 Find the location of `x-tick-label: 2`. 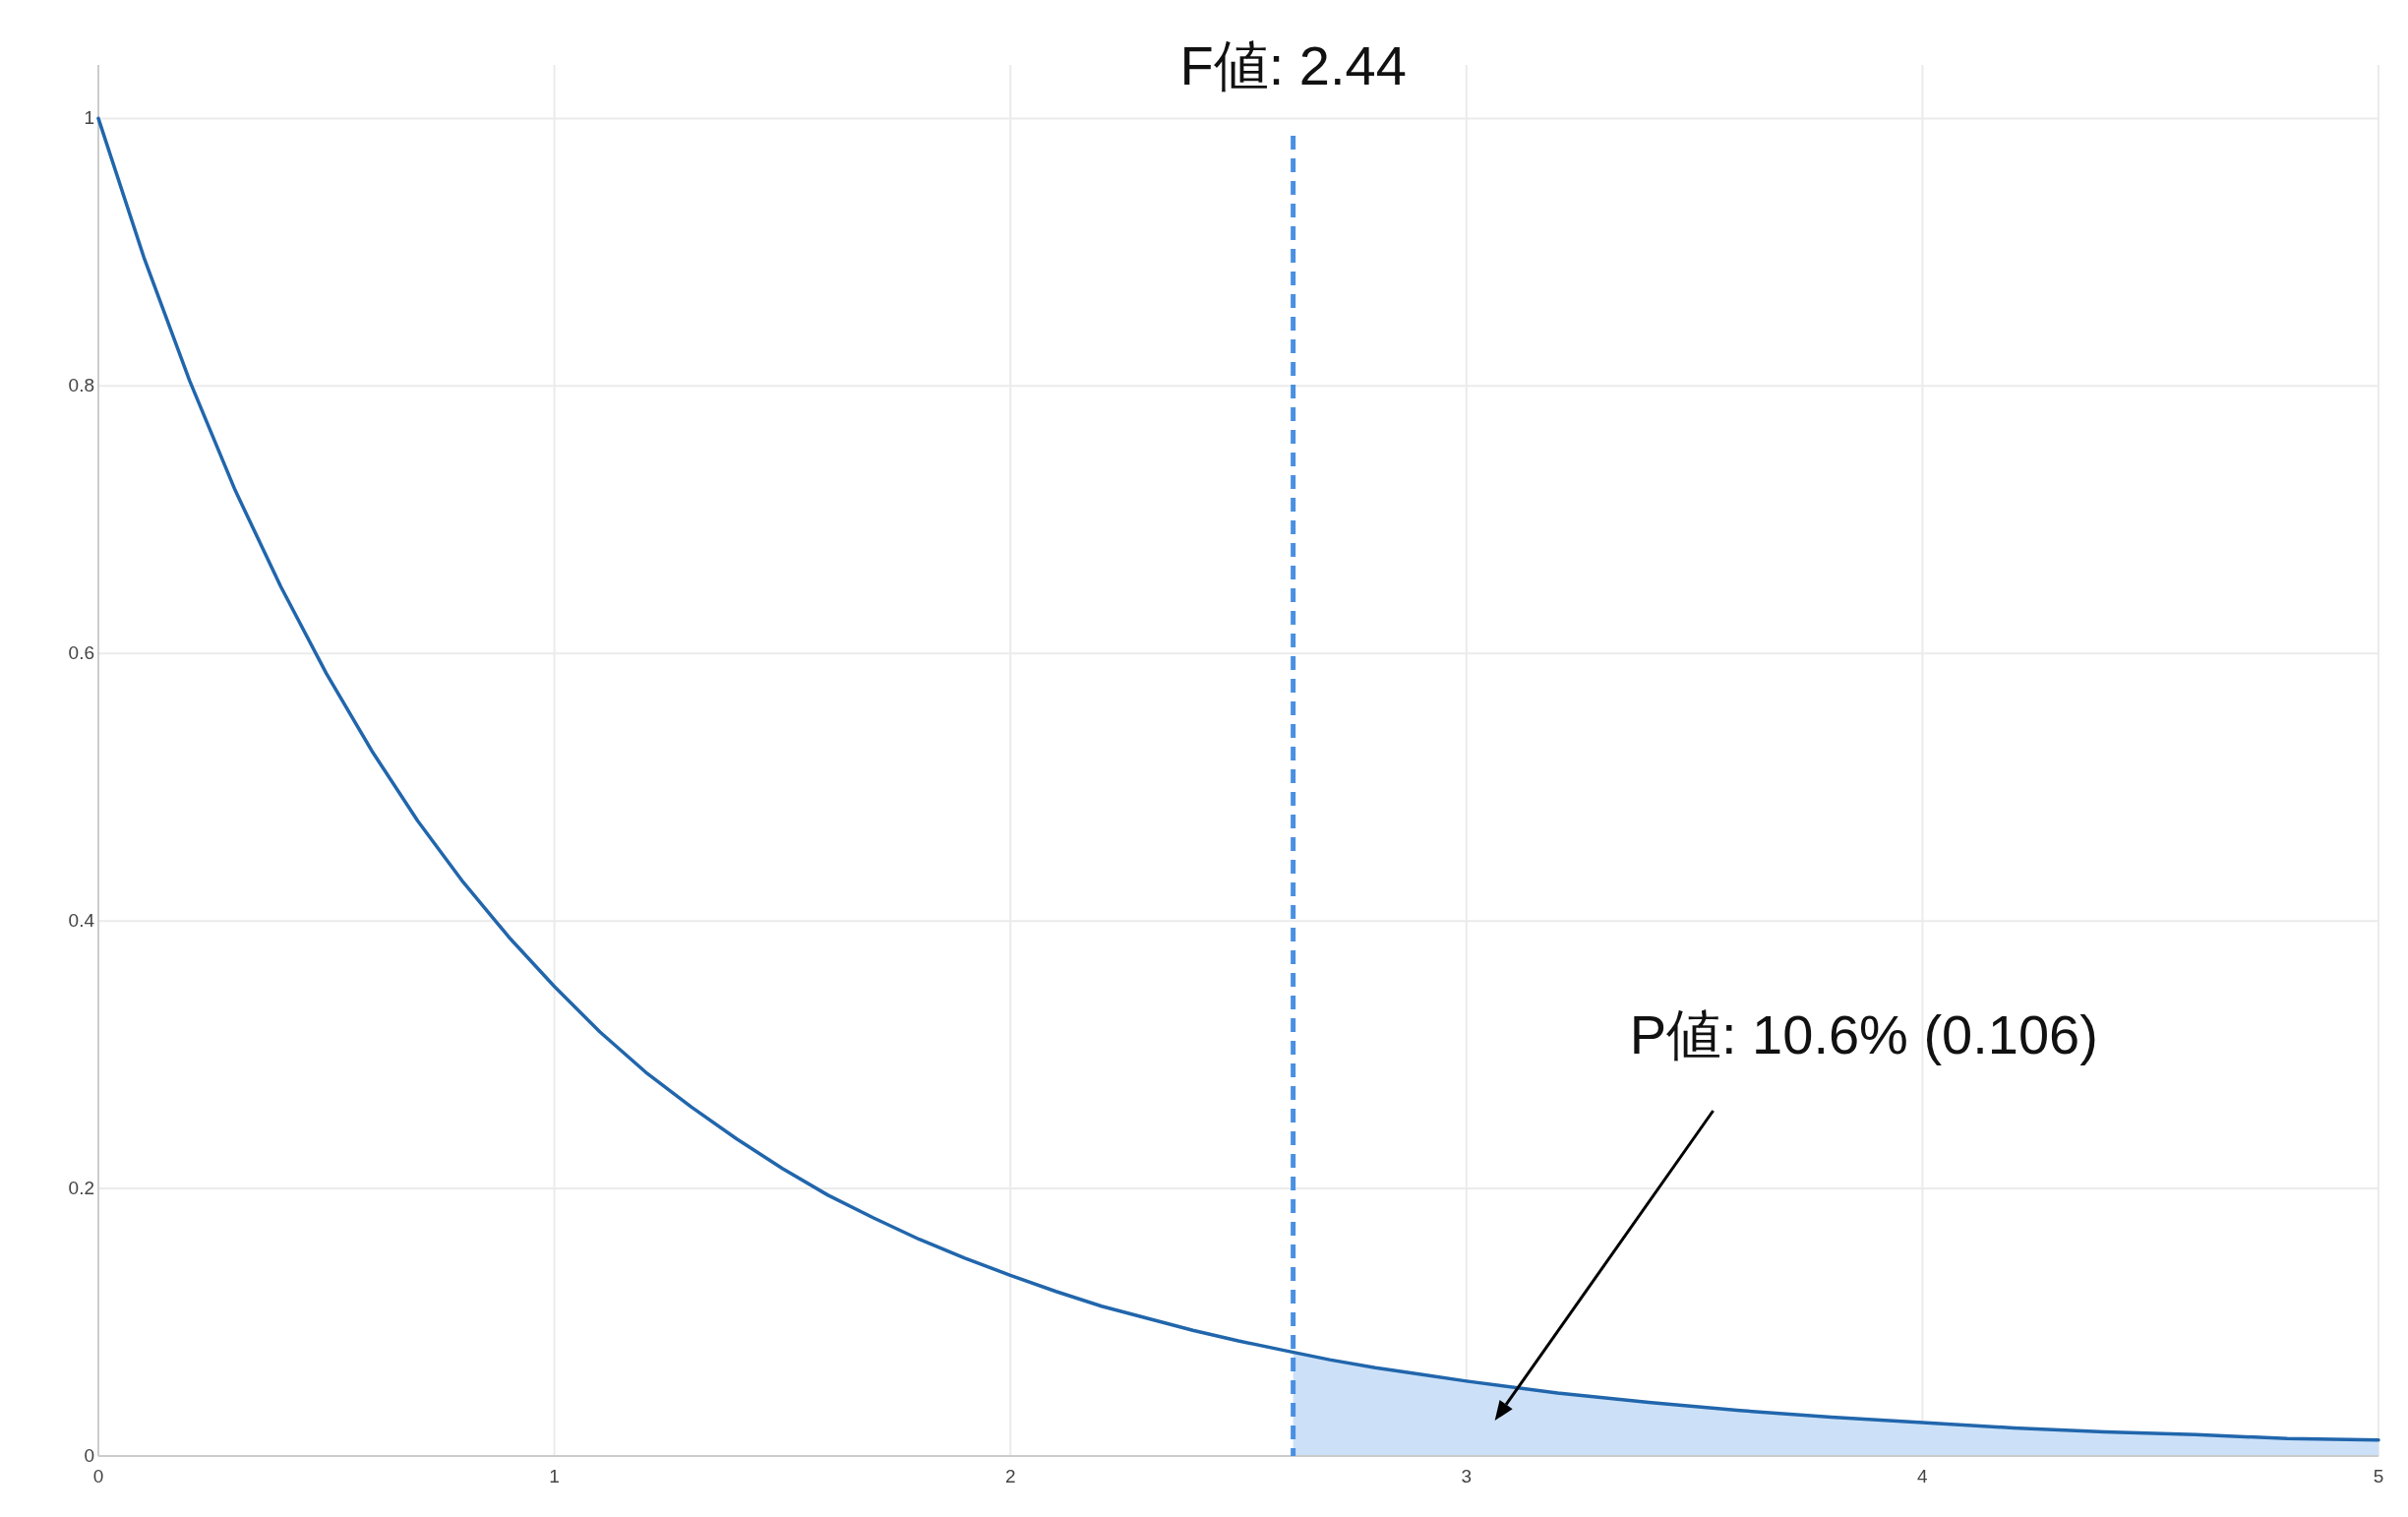

x-tick-label: 2 is located at coordinates (1010, 1476).